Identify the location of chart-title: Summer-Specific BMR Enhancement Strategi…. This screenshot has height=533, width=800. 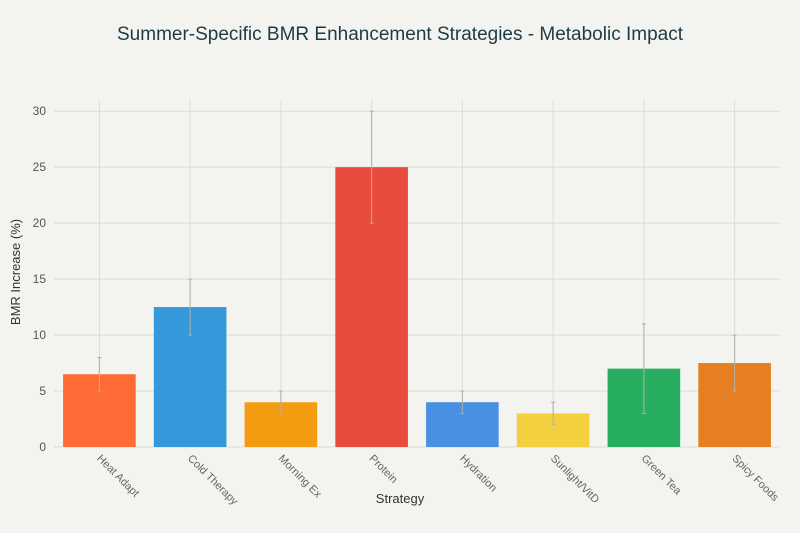
(400, 34).